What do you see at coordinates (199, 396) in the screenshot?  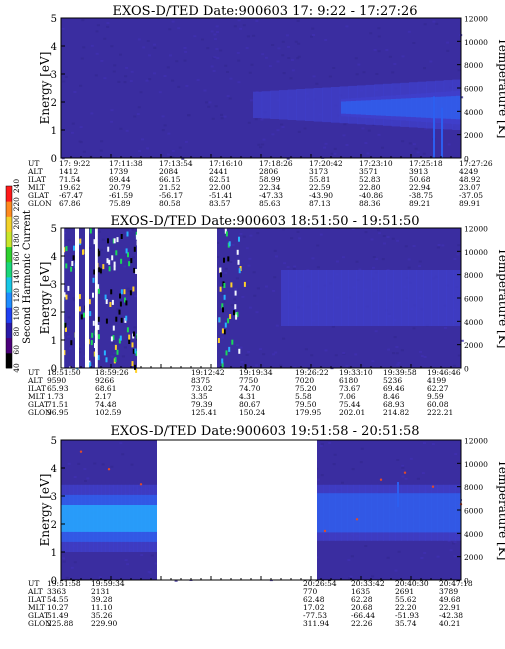 I see `orbit-cell: 3.35` at bounding box center [199, 396].